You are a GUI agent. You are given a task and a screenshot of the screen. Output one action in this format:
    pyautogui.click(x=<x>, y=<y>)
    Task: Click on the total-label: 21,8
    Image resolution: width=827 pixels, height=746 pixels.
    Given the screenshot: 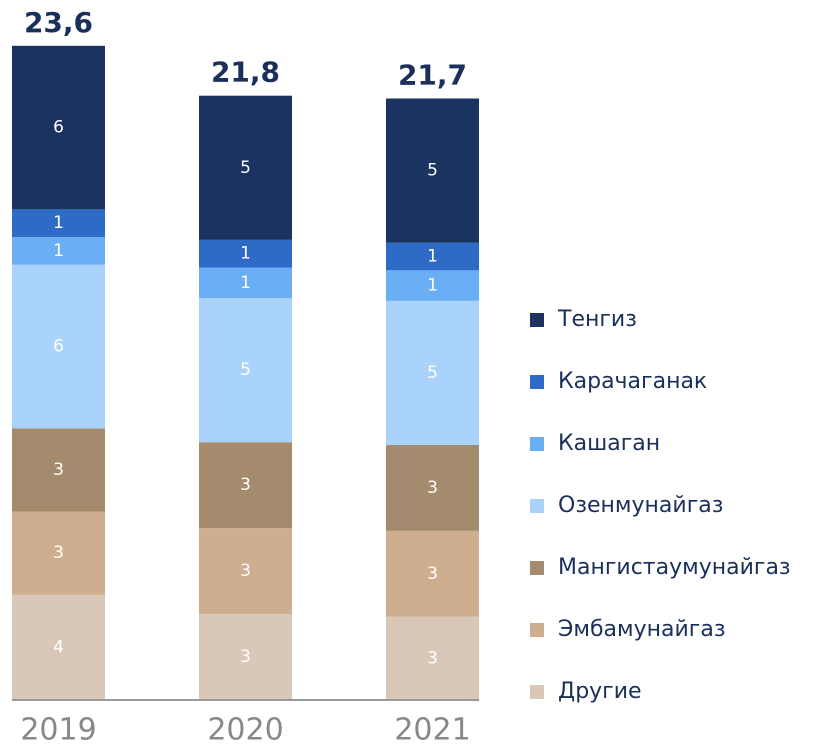 What is the action you would take?
    pyautogui.click(x=245, y=72)
    